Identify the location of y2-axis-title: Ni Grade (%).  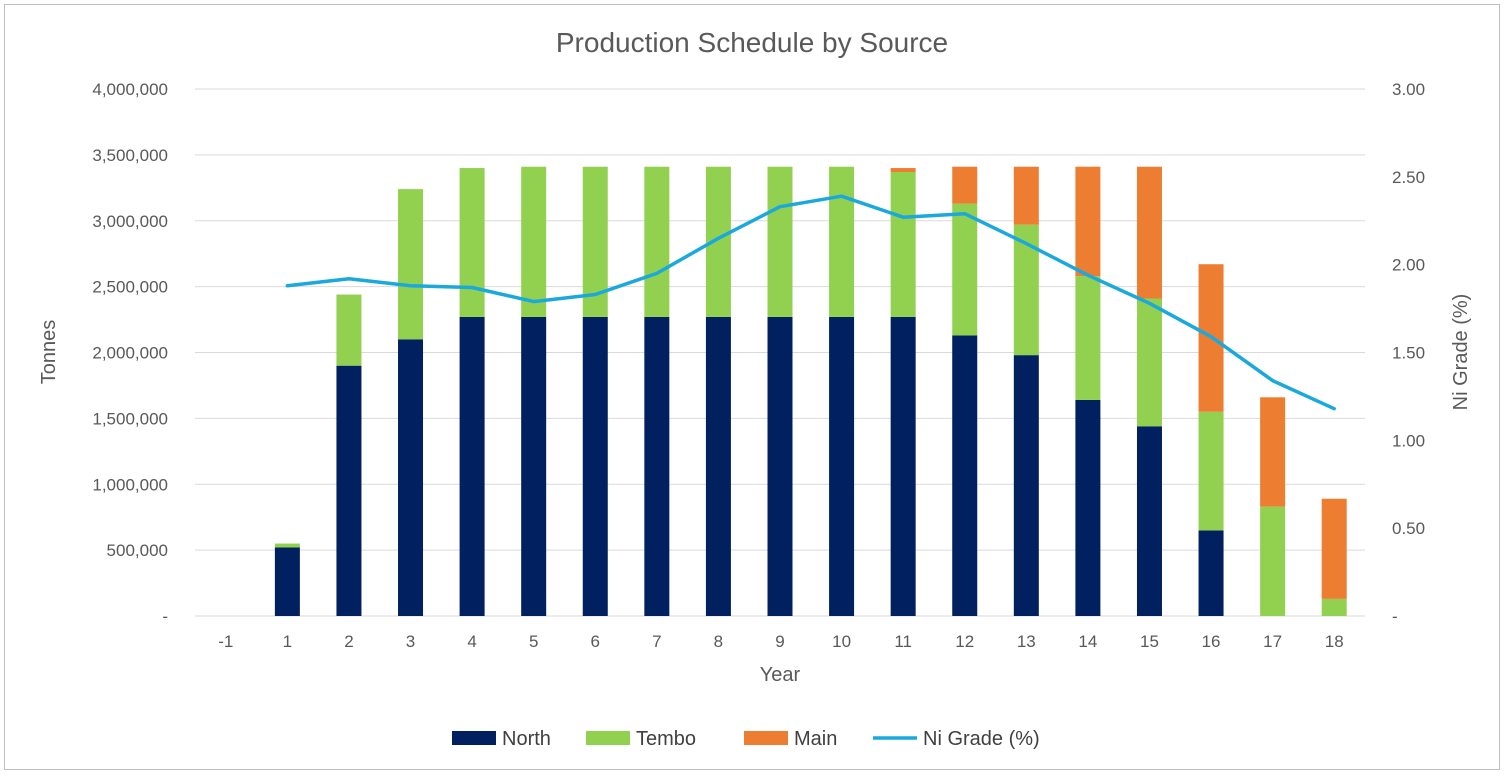
(1461, 352).